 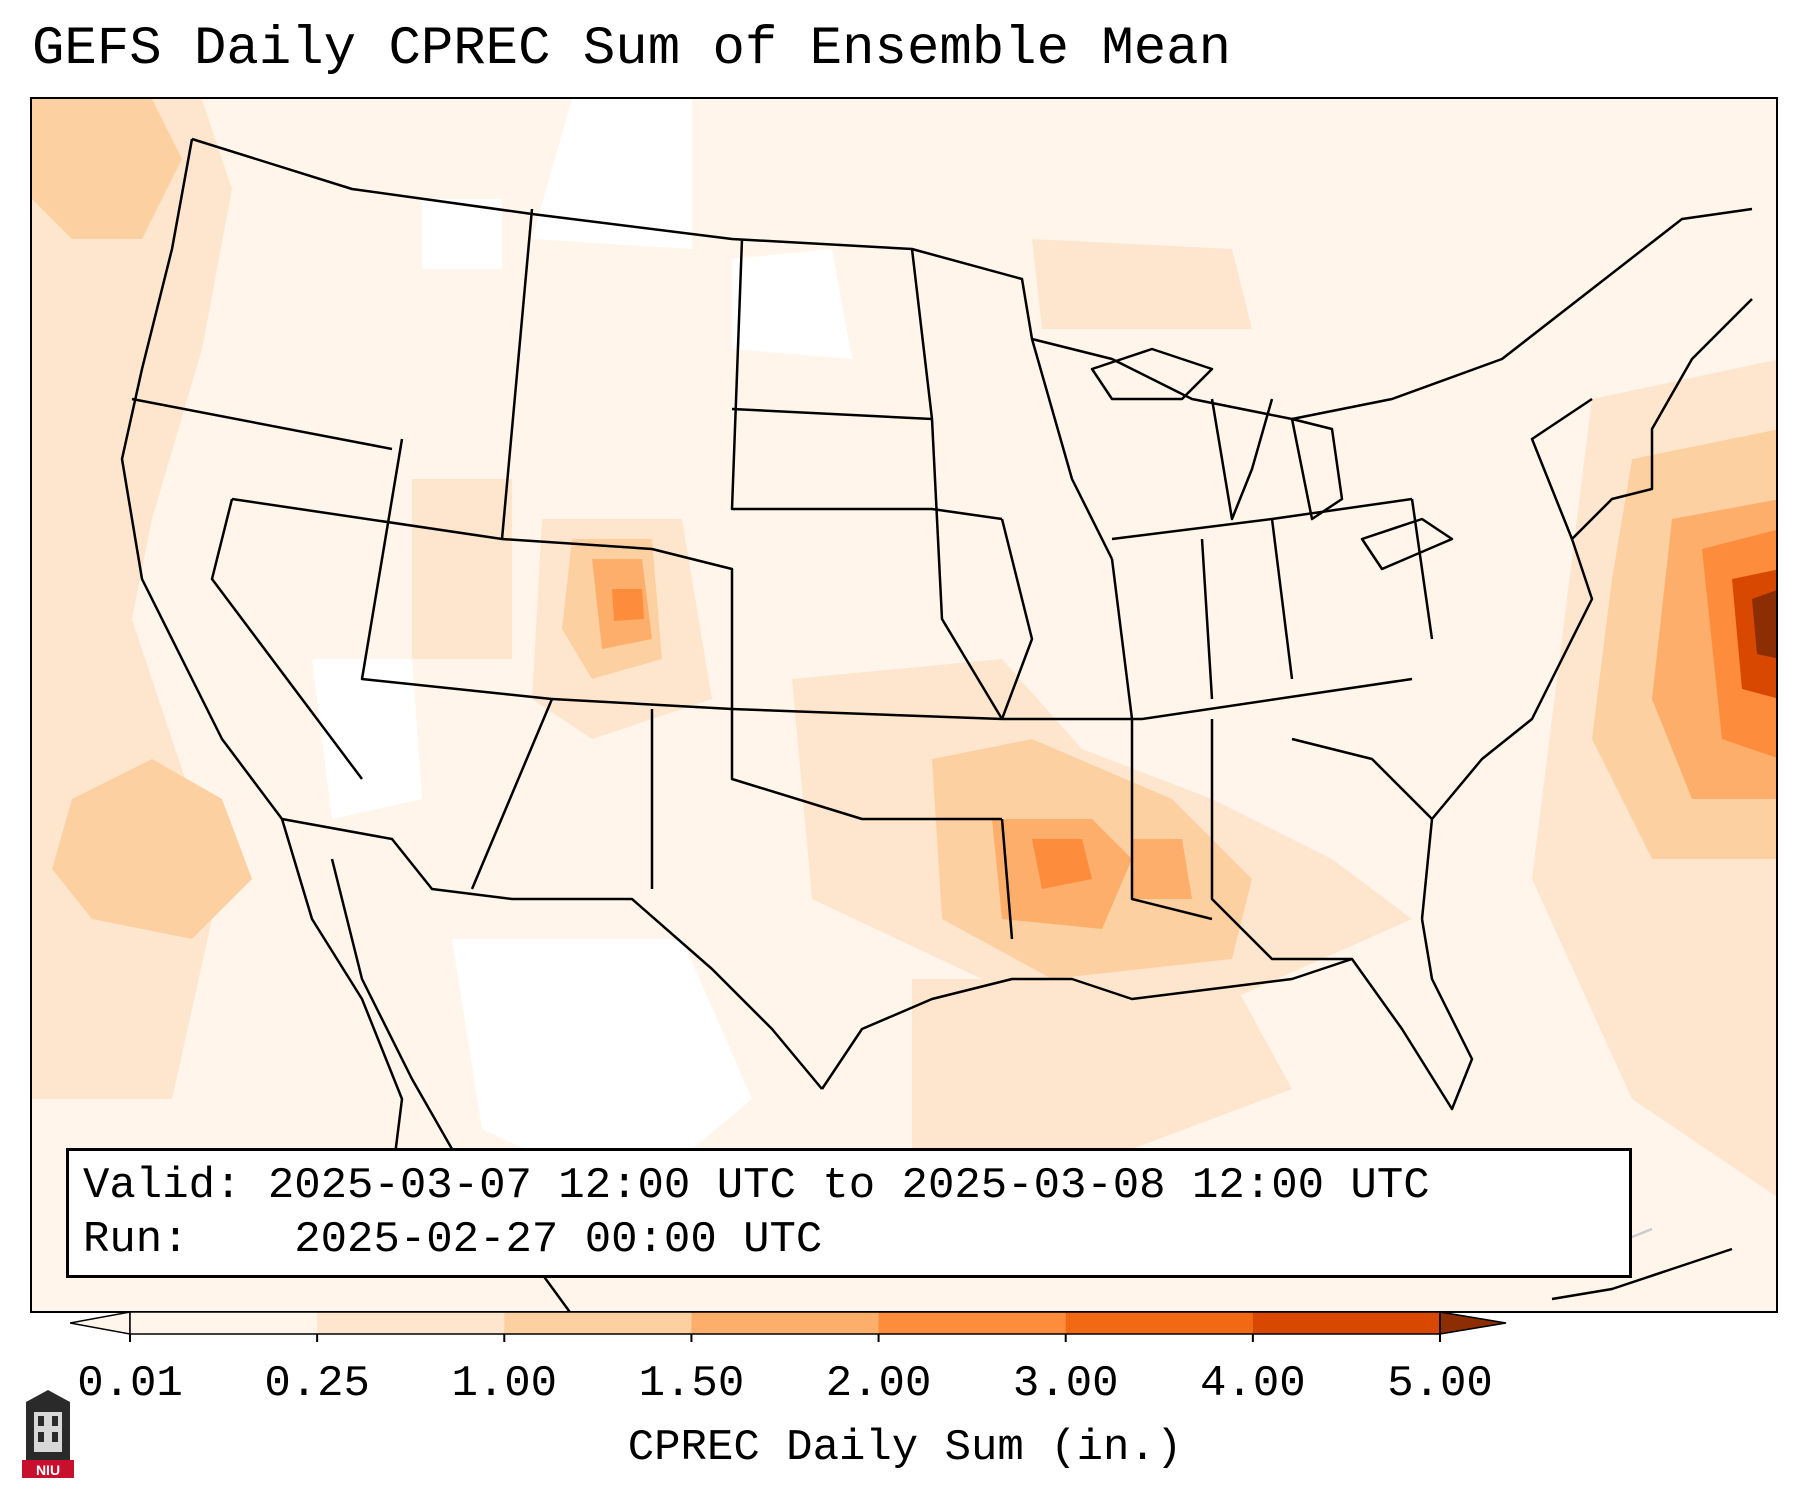 What do you see at coordinates (48, 1434) in the screenshot?
I see `university-tower-logo-icon: NIU` at bounding box center [48, 1434].